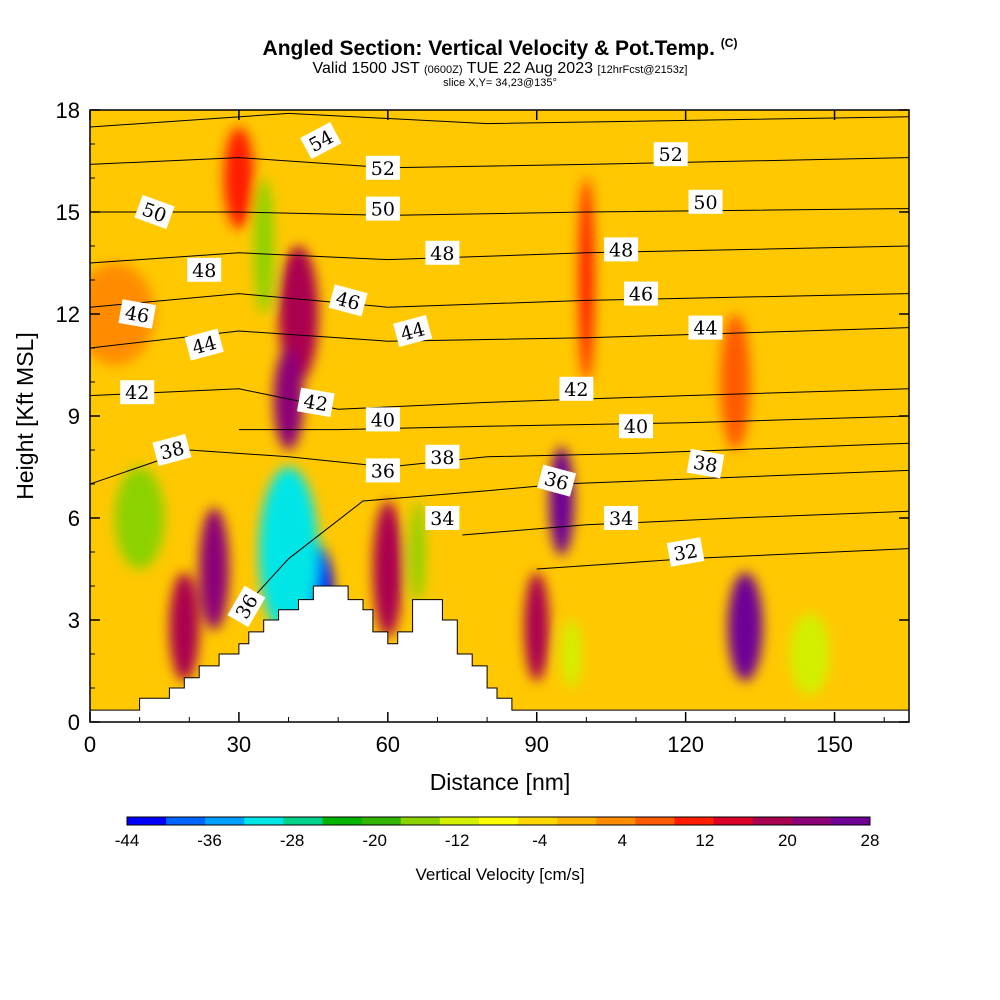 The width and height of the screenshot is (1000, 1000). Describe the element at coordinates (239, 744) in the screenshot. I see `x-tick-label: 30` at that location.